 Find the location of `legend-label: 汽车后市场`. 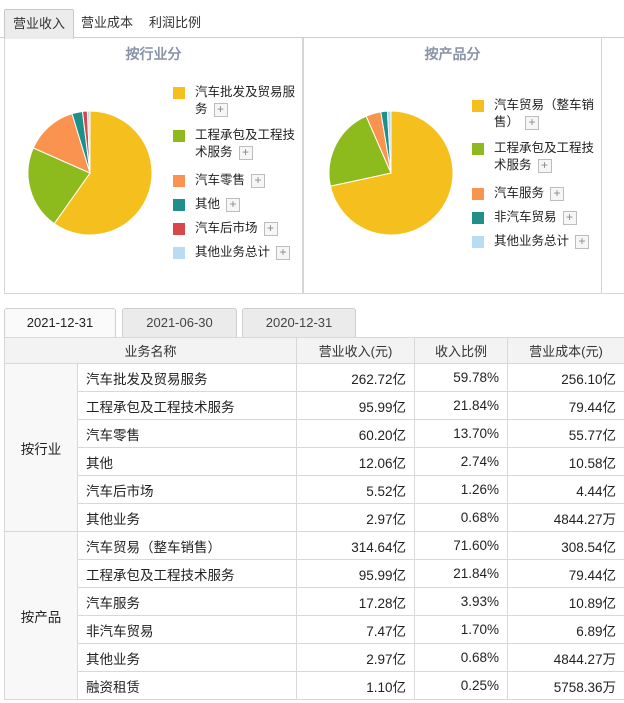

legend-label: 汽车后市场 is located at coordinates (226, 228).